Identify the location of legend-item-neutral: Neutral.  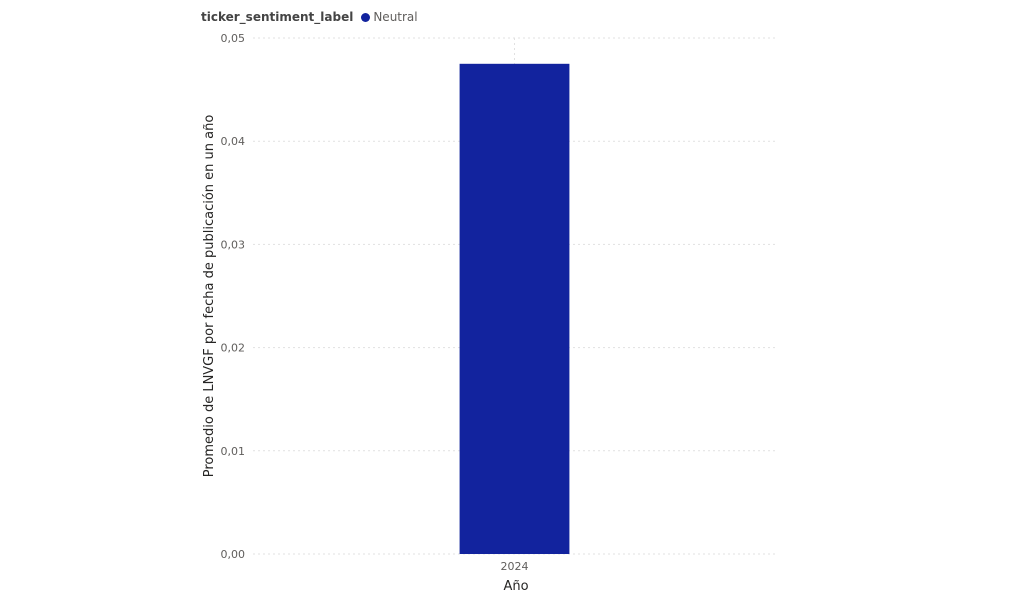
(389, 17).